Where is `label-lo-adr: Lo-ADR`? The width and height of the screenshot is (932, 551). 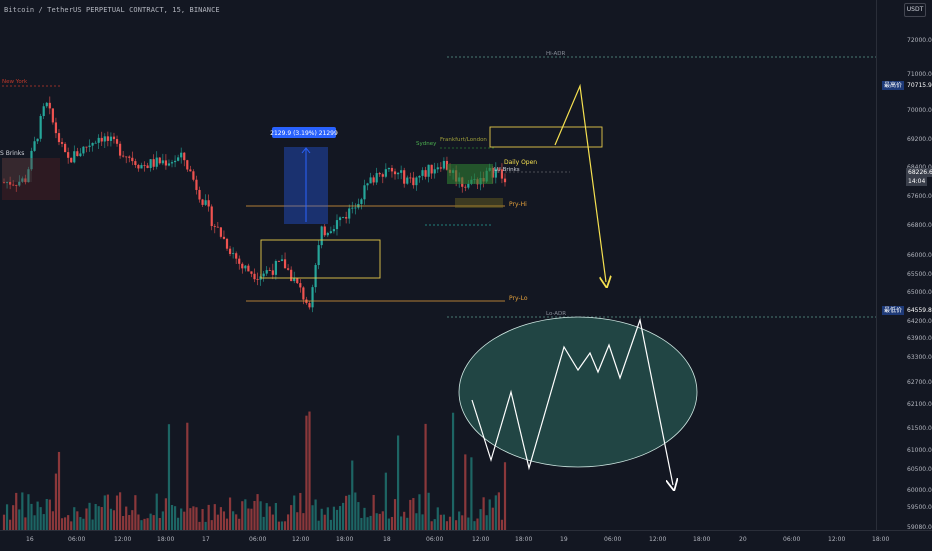
label-lo-adr: Lo-ADR is located at coordinates (556, 314).